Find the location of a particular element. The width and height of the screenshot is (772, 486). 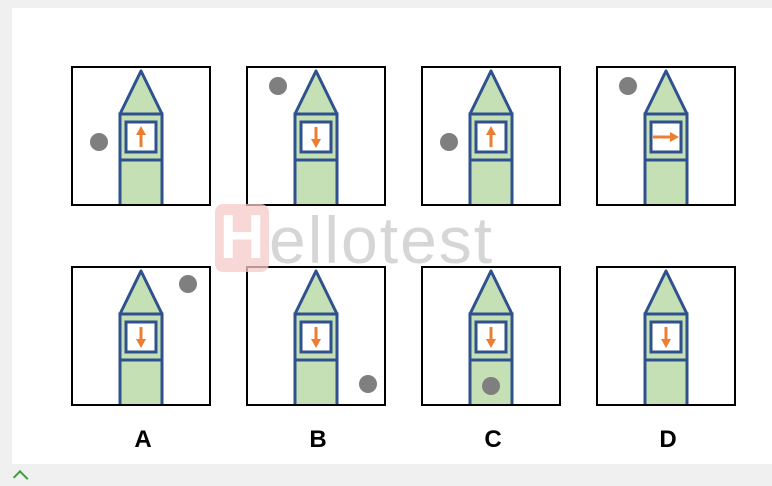

arrow-right-icon is located at coordinates (666, 137).